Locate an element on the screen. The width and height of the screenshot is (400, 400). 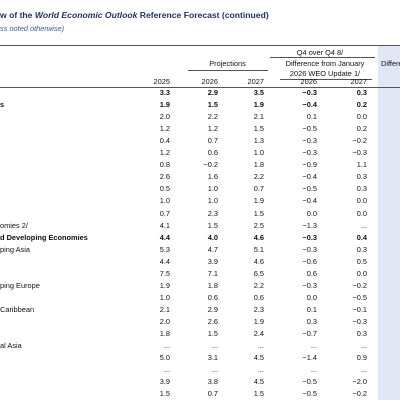
cell: −2.0 is located at coordinates (359, 382).